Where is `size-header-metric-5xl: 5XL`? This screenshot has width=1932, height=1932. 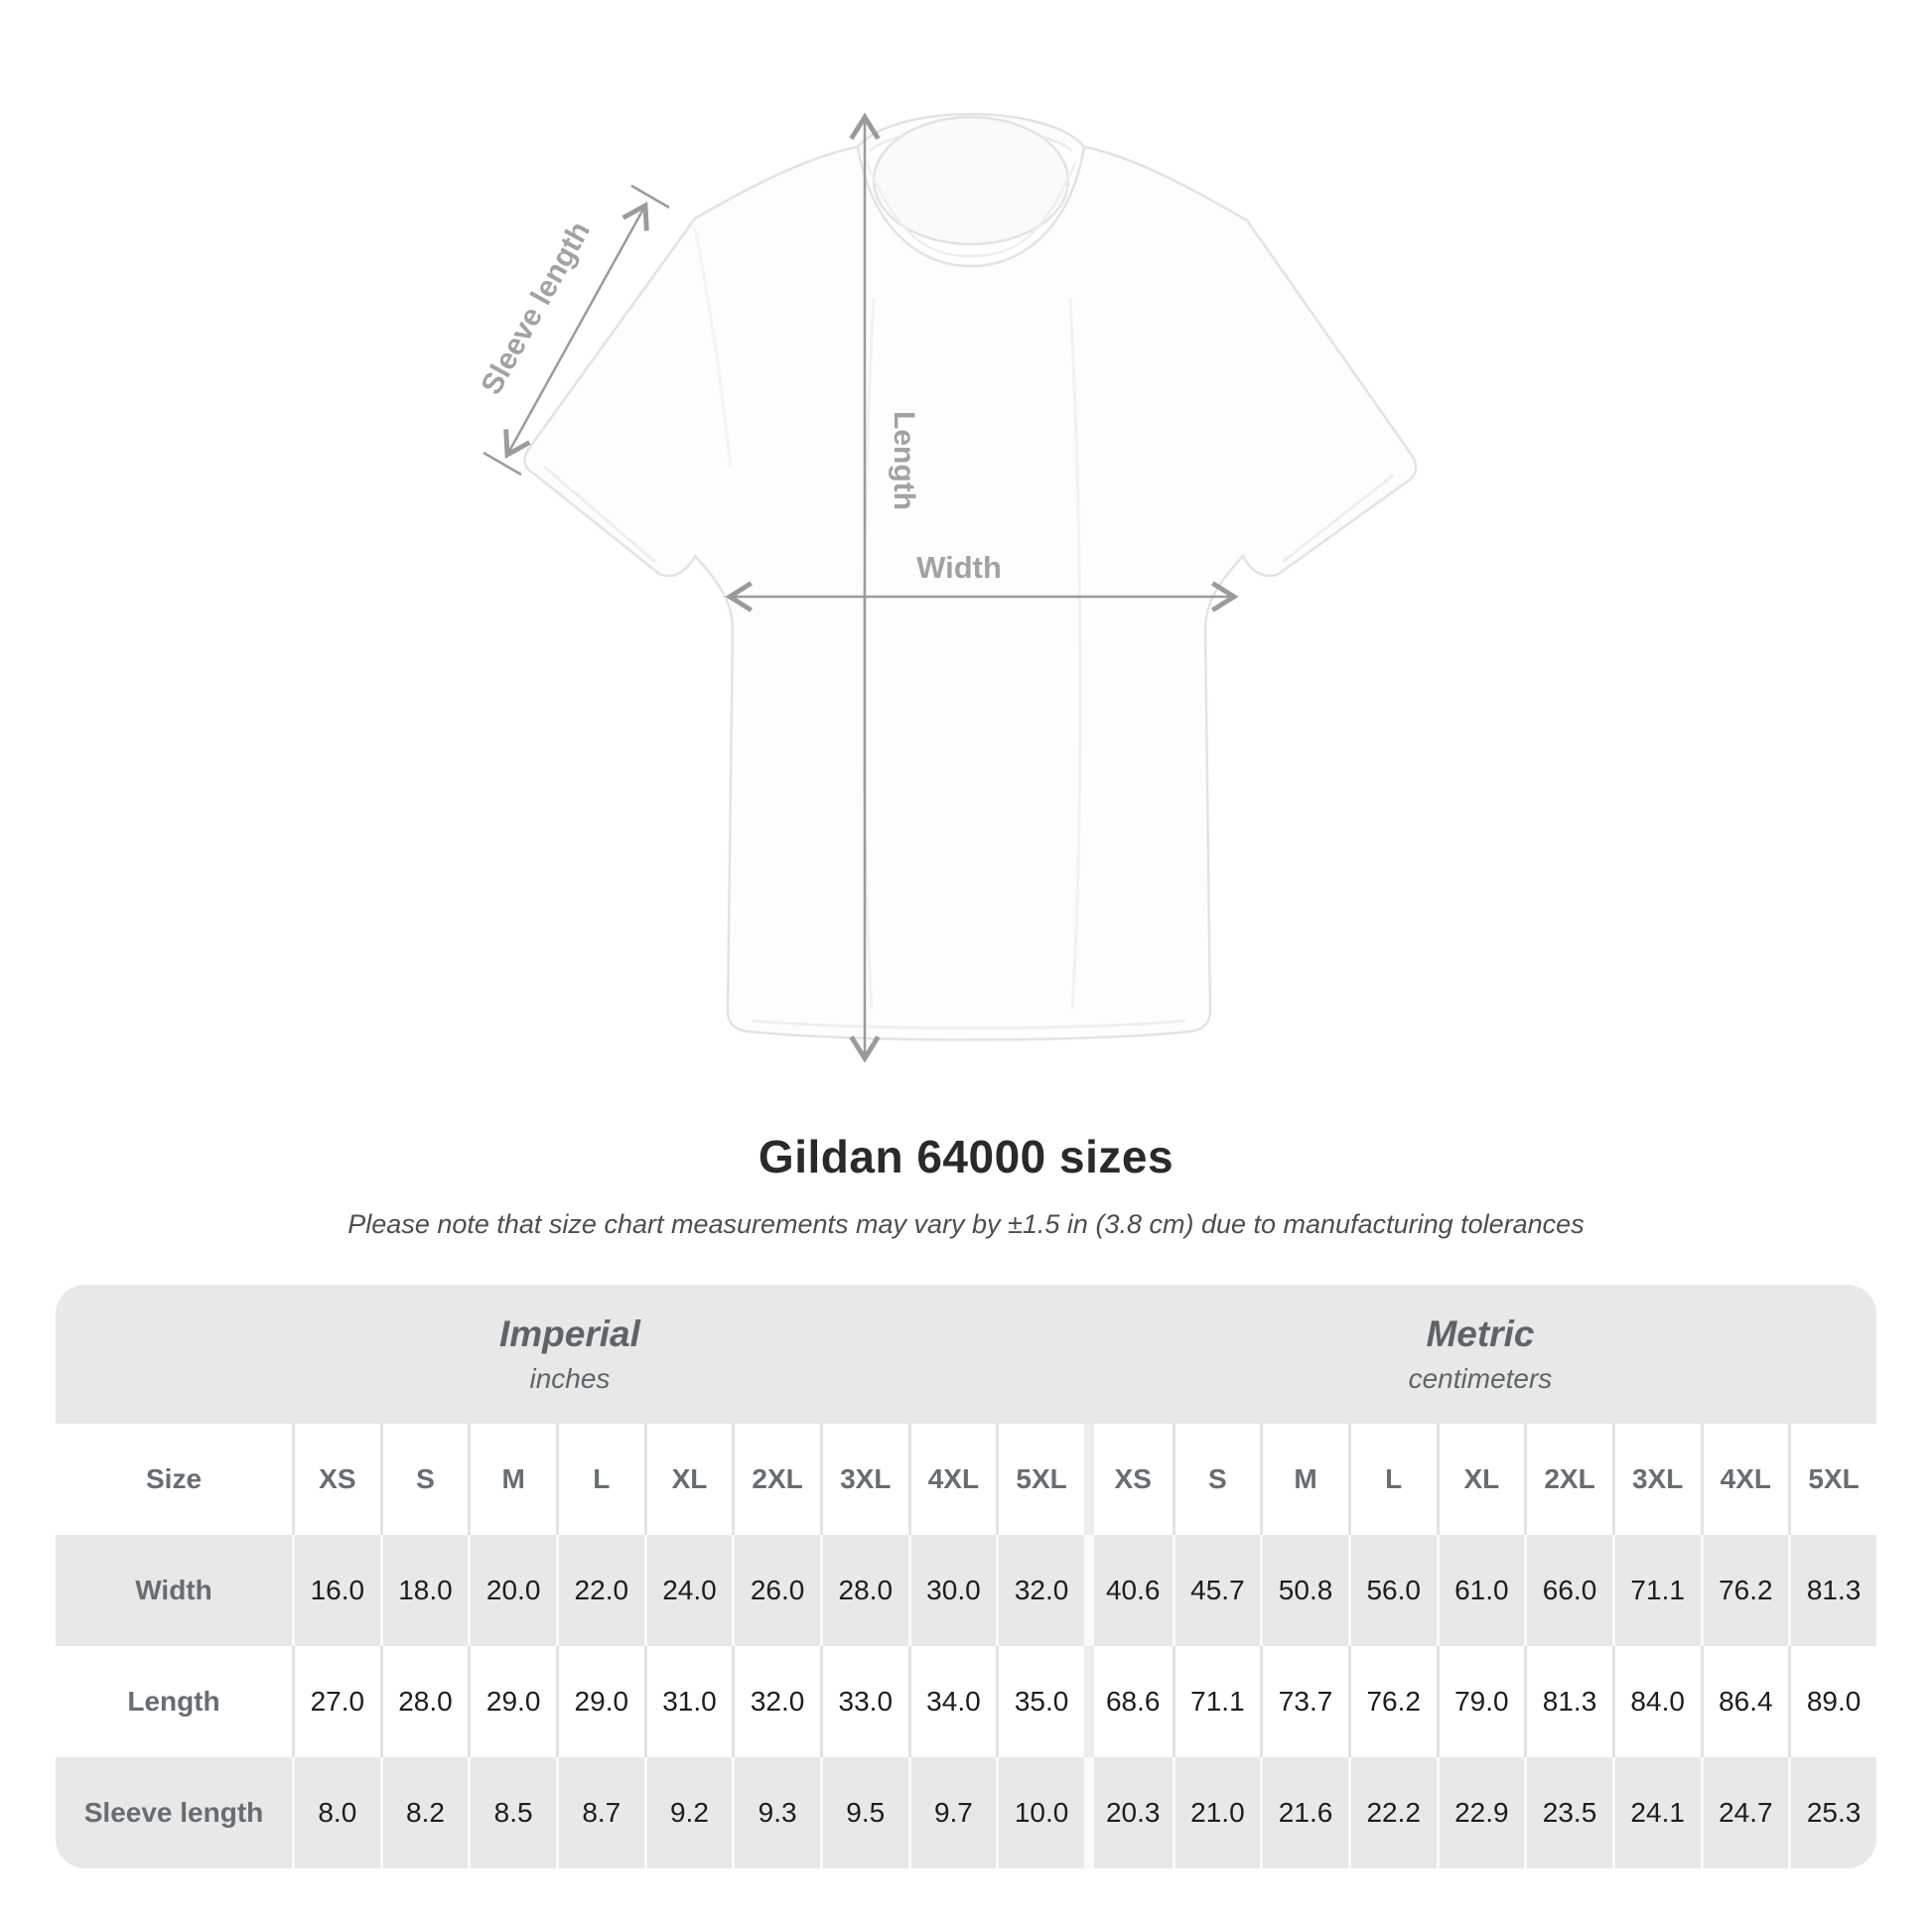 size-header-metric-5xl: 5XL is located at coordinates (1832, 1480).